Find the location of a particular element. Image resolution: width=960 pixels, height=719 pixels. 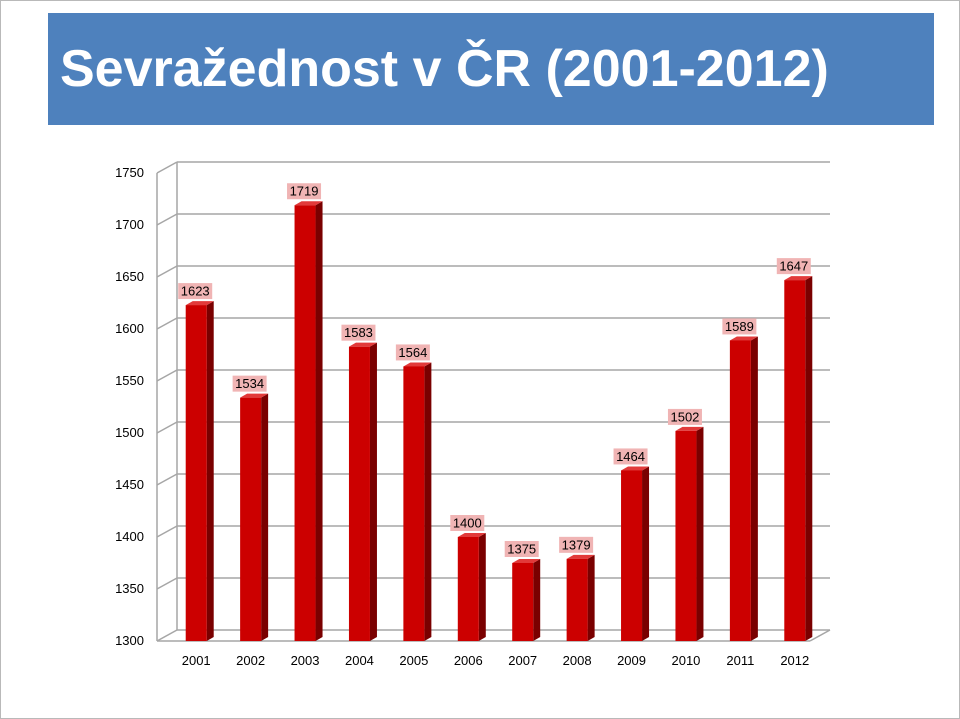

x-tick-label: 2005 is located at coordinates (413, 660).